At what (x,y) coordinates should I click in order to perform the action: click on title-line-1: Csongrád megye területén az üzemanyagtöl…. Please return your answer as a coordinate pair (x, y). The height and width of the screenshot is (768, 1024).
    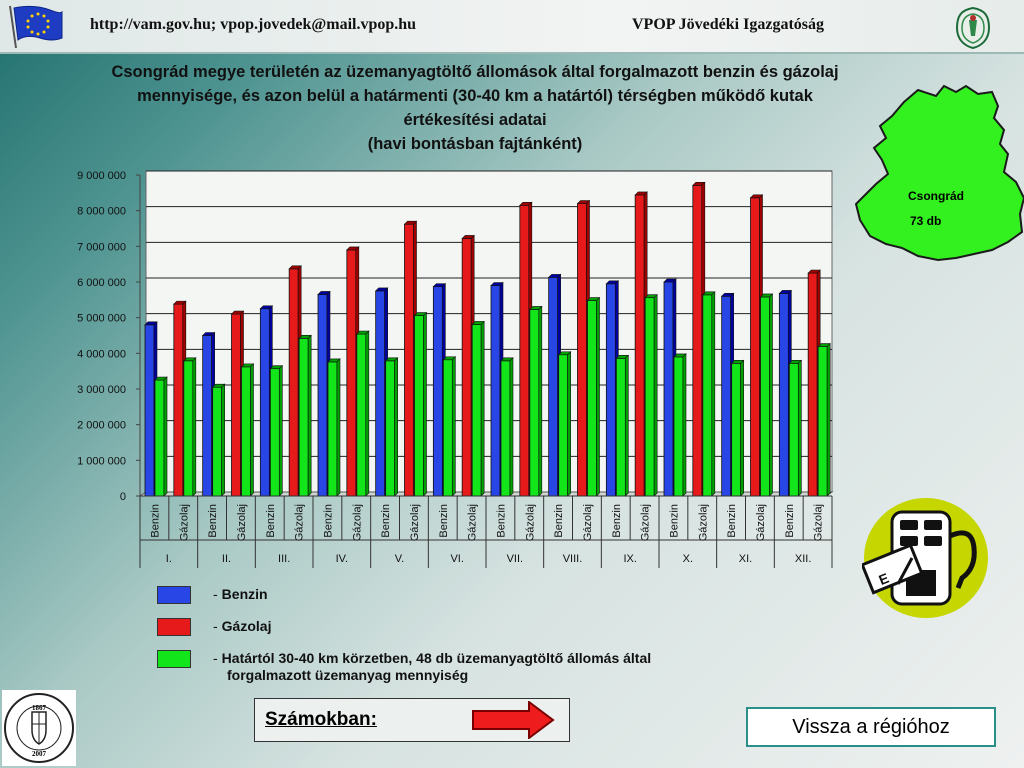
    Looking at the image, I should click on (475, 72).